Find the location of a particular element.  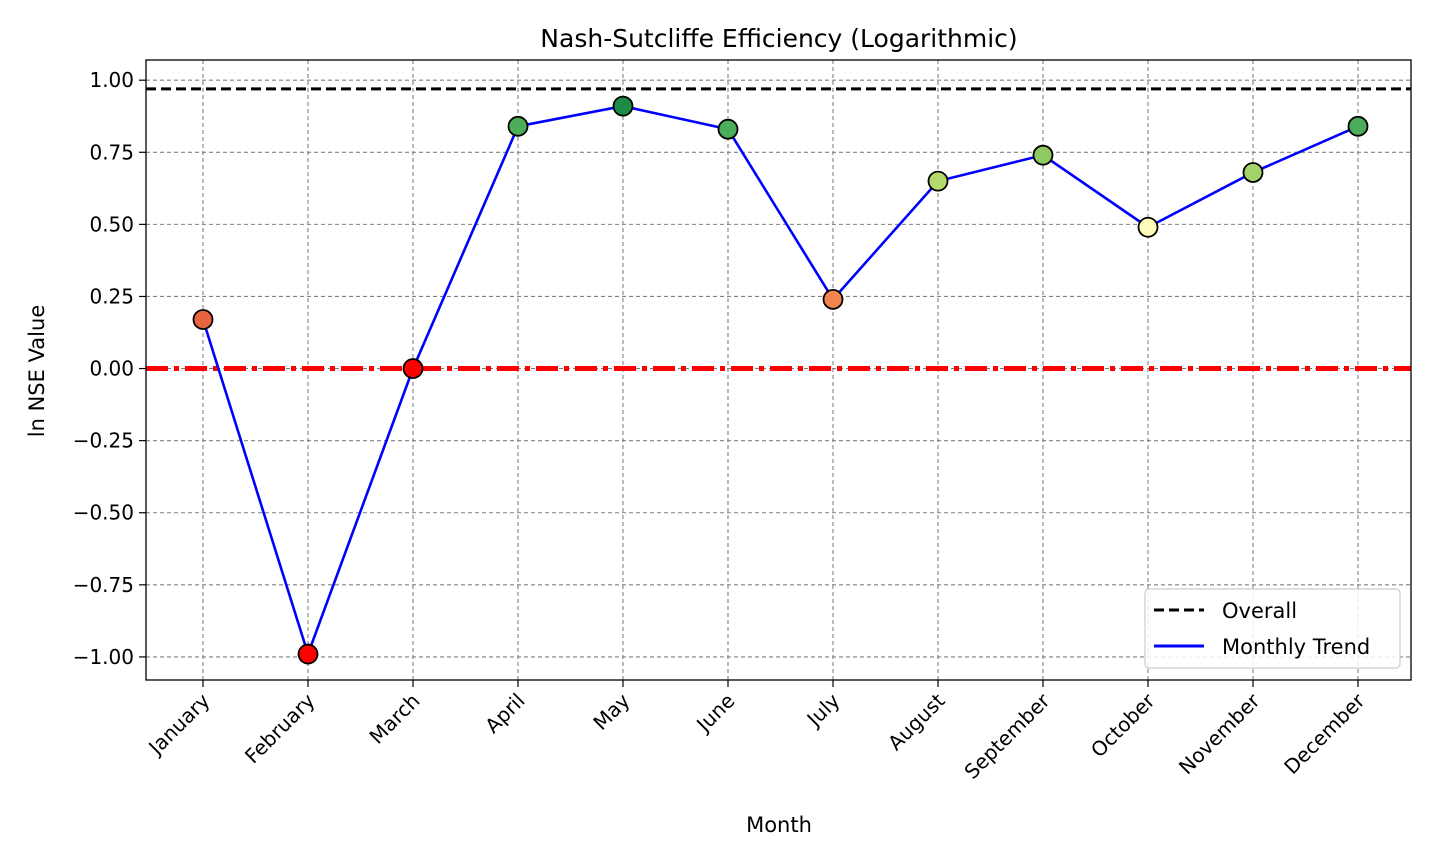

y-tick-label: 0.75 is located at coordinates (111, 152).